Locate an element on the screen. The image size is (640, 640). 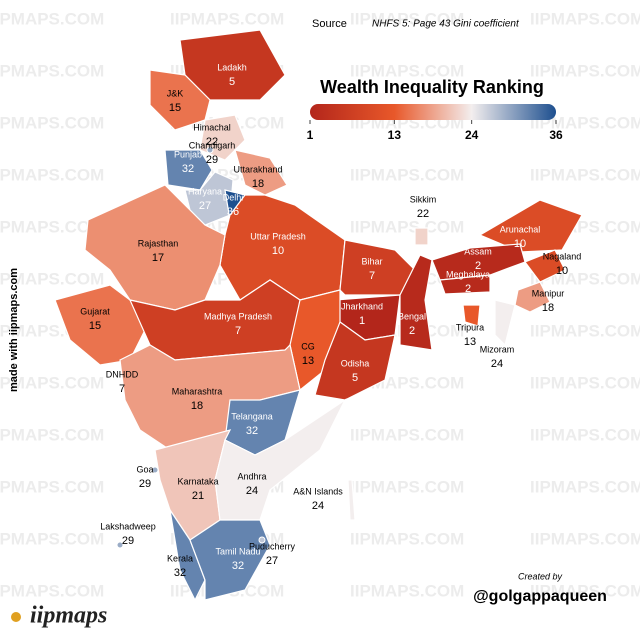
region-name: Arunachal is located at coordinates (520, 229).